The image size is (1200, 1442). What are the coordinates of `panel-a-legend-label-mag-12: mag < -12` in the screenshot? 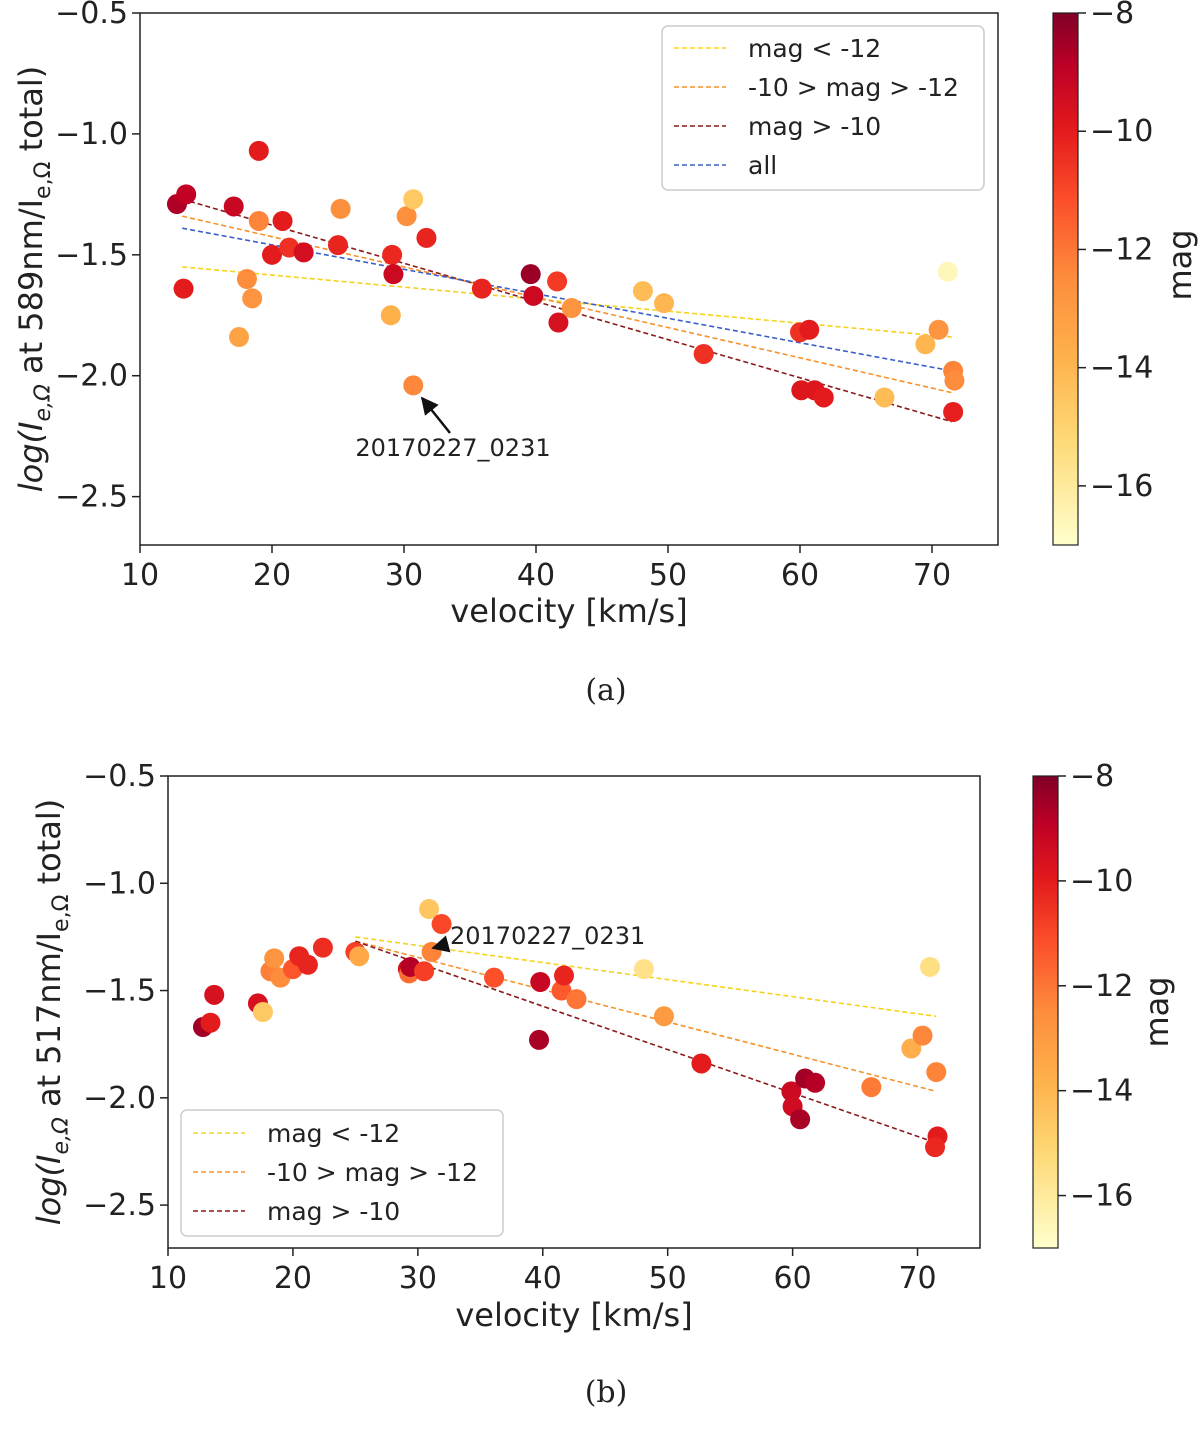 It's located at (814, 48).